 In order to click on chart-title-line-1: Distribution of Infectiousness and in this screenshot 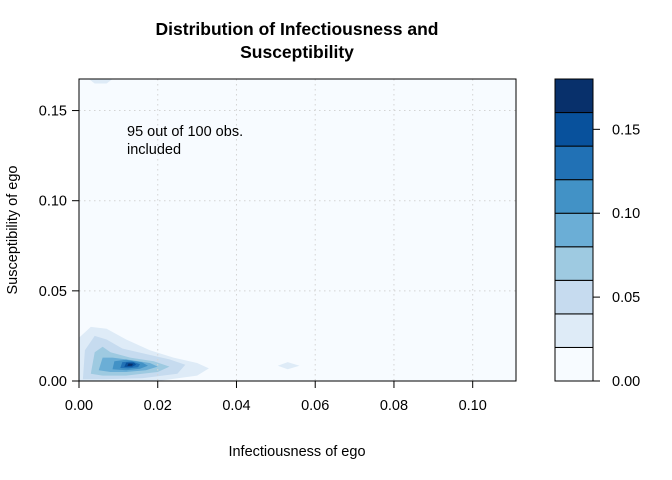, I will do `click(297, 29)`.